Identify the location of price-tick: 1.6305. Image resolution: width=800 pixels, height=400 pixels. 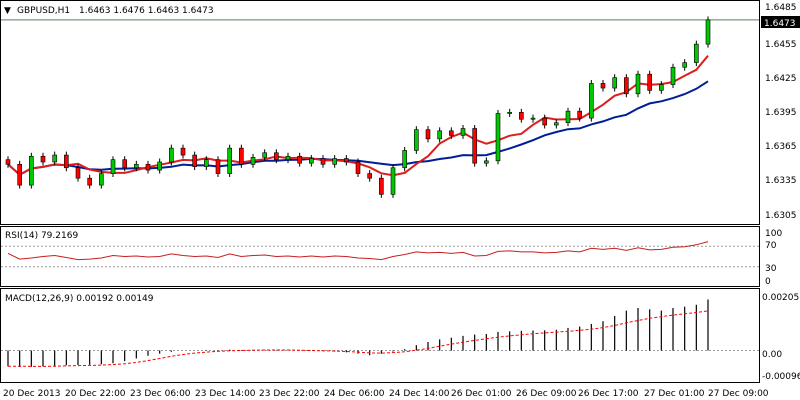
(781, 216).